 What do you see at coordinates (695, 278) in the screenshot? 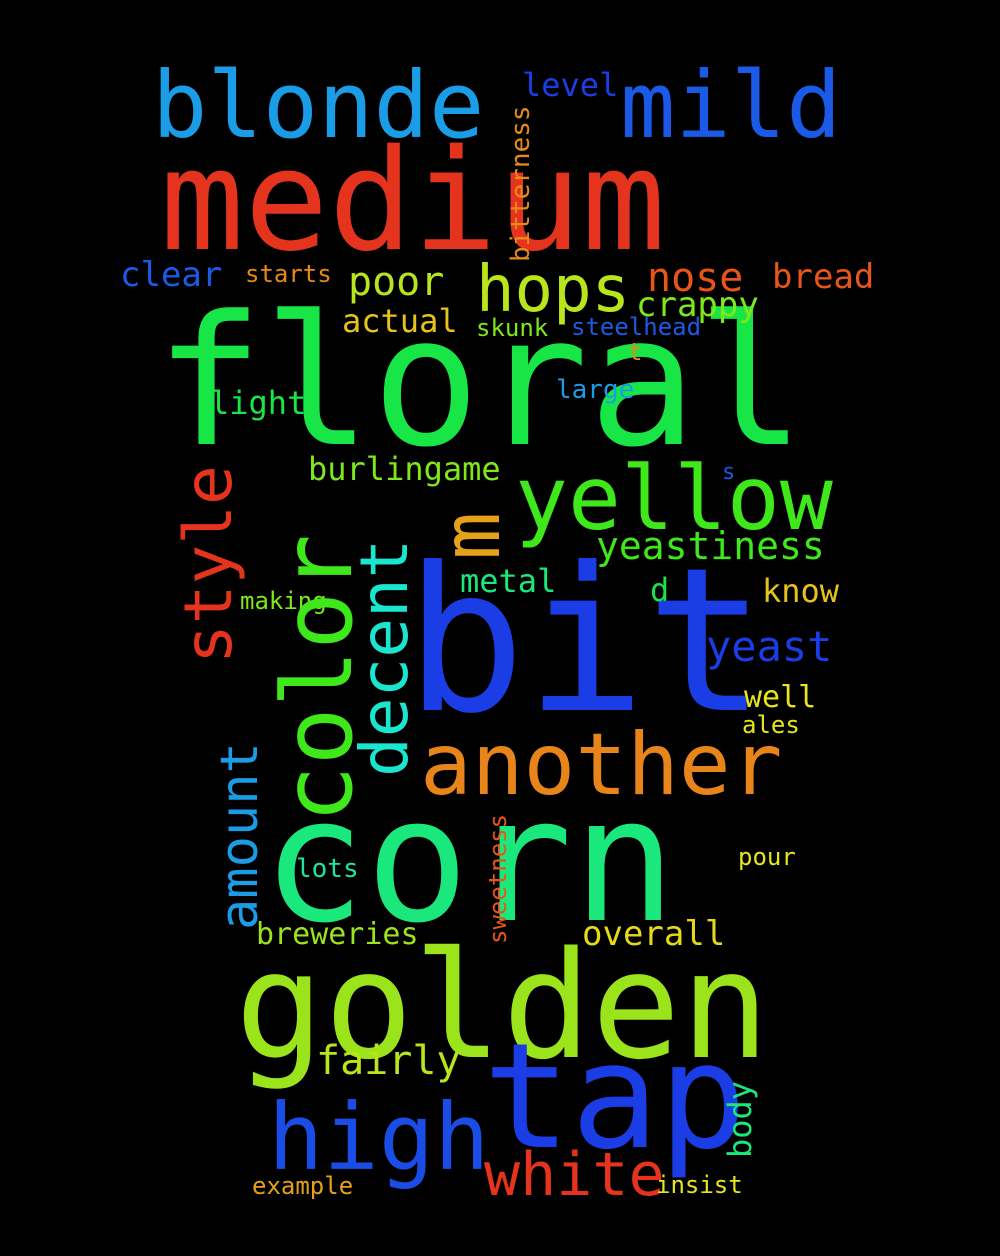
I see `word-nose: nose` at bounding box center [695, 278].